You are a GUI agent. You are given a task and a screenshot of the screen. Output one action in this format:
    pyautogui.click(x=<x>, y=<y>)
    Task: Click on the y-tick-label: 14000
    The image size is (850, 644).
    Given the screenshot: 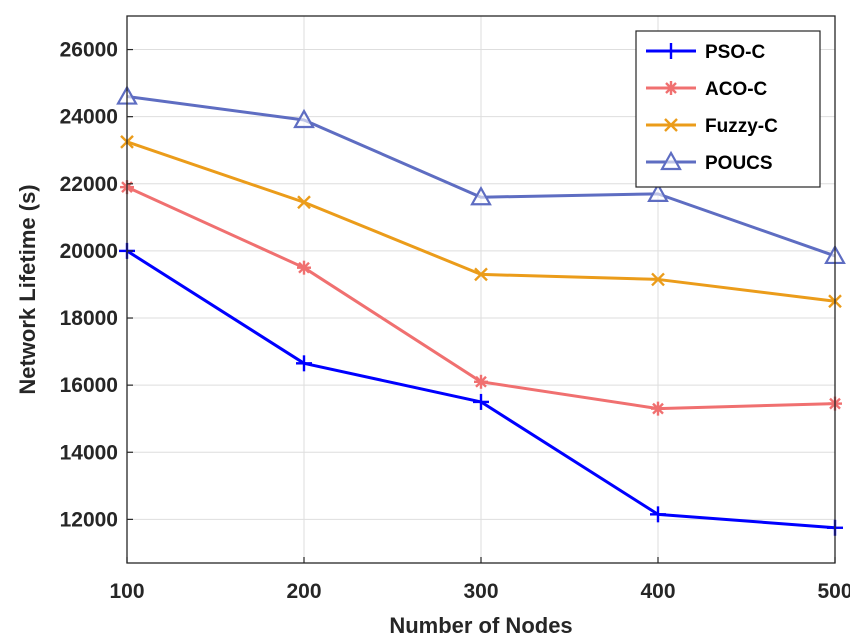 What is the action you would take?
    pyautogui.click(x=89, y=452)
    